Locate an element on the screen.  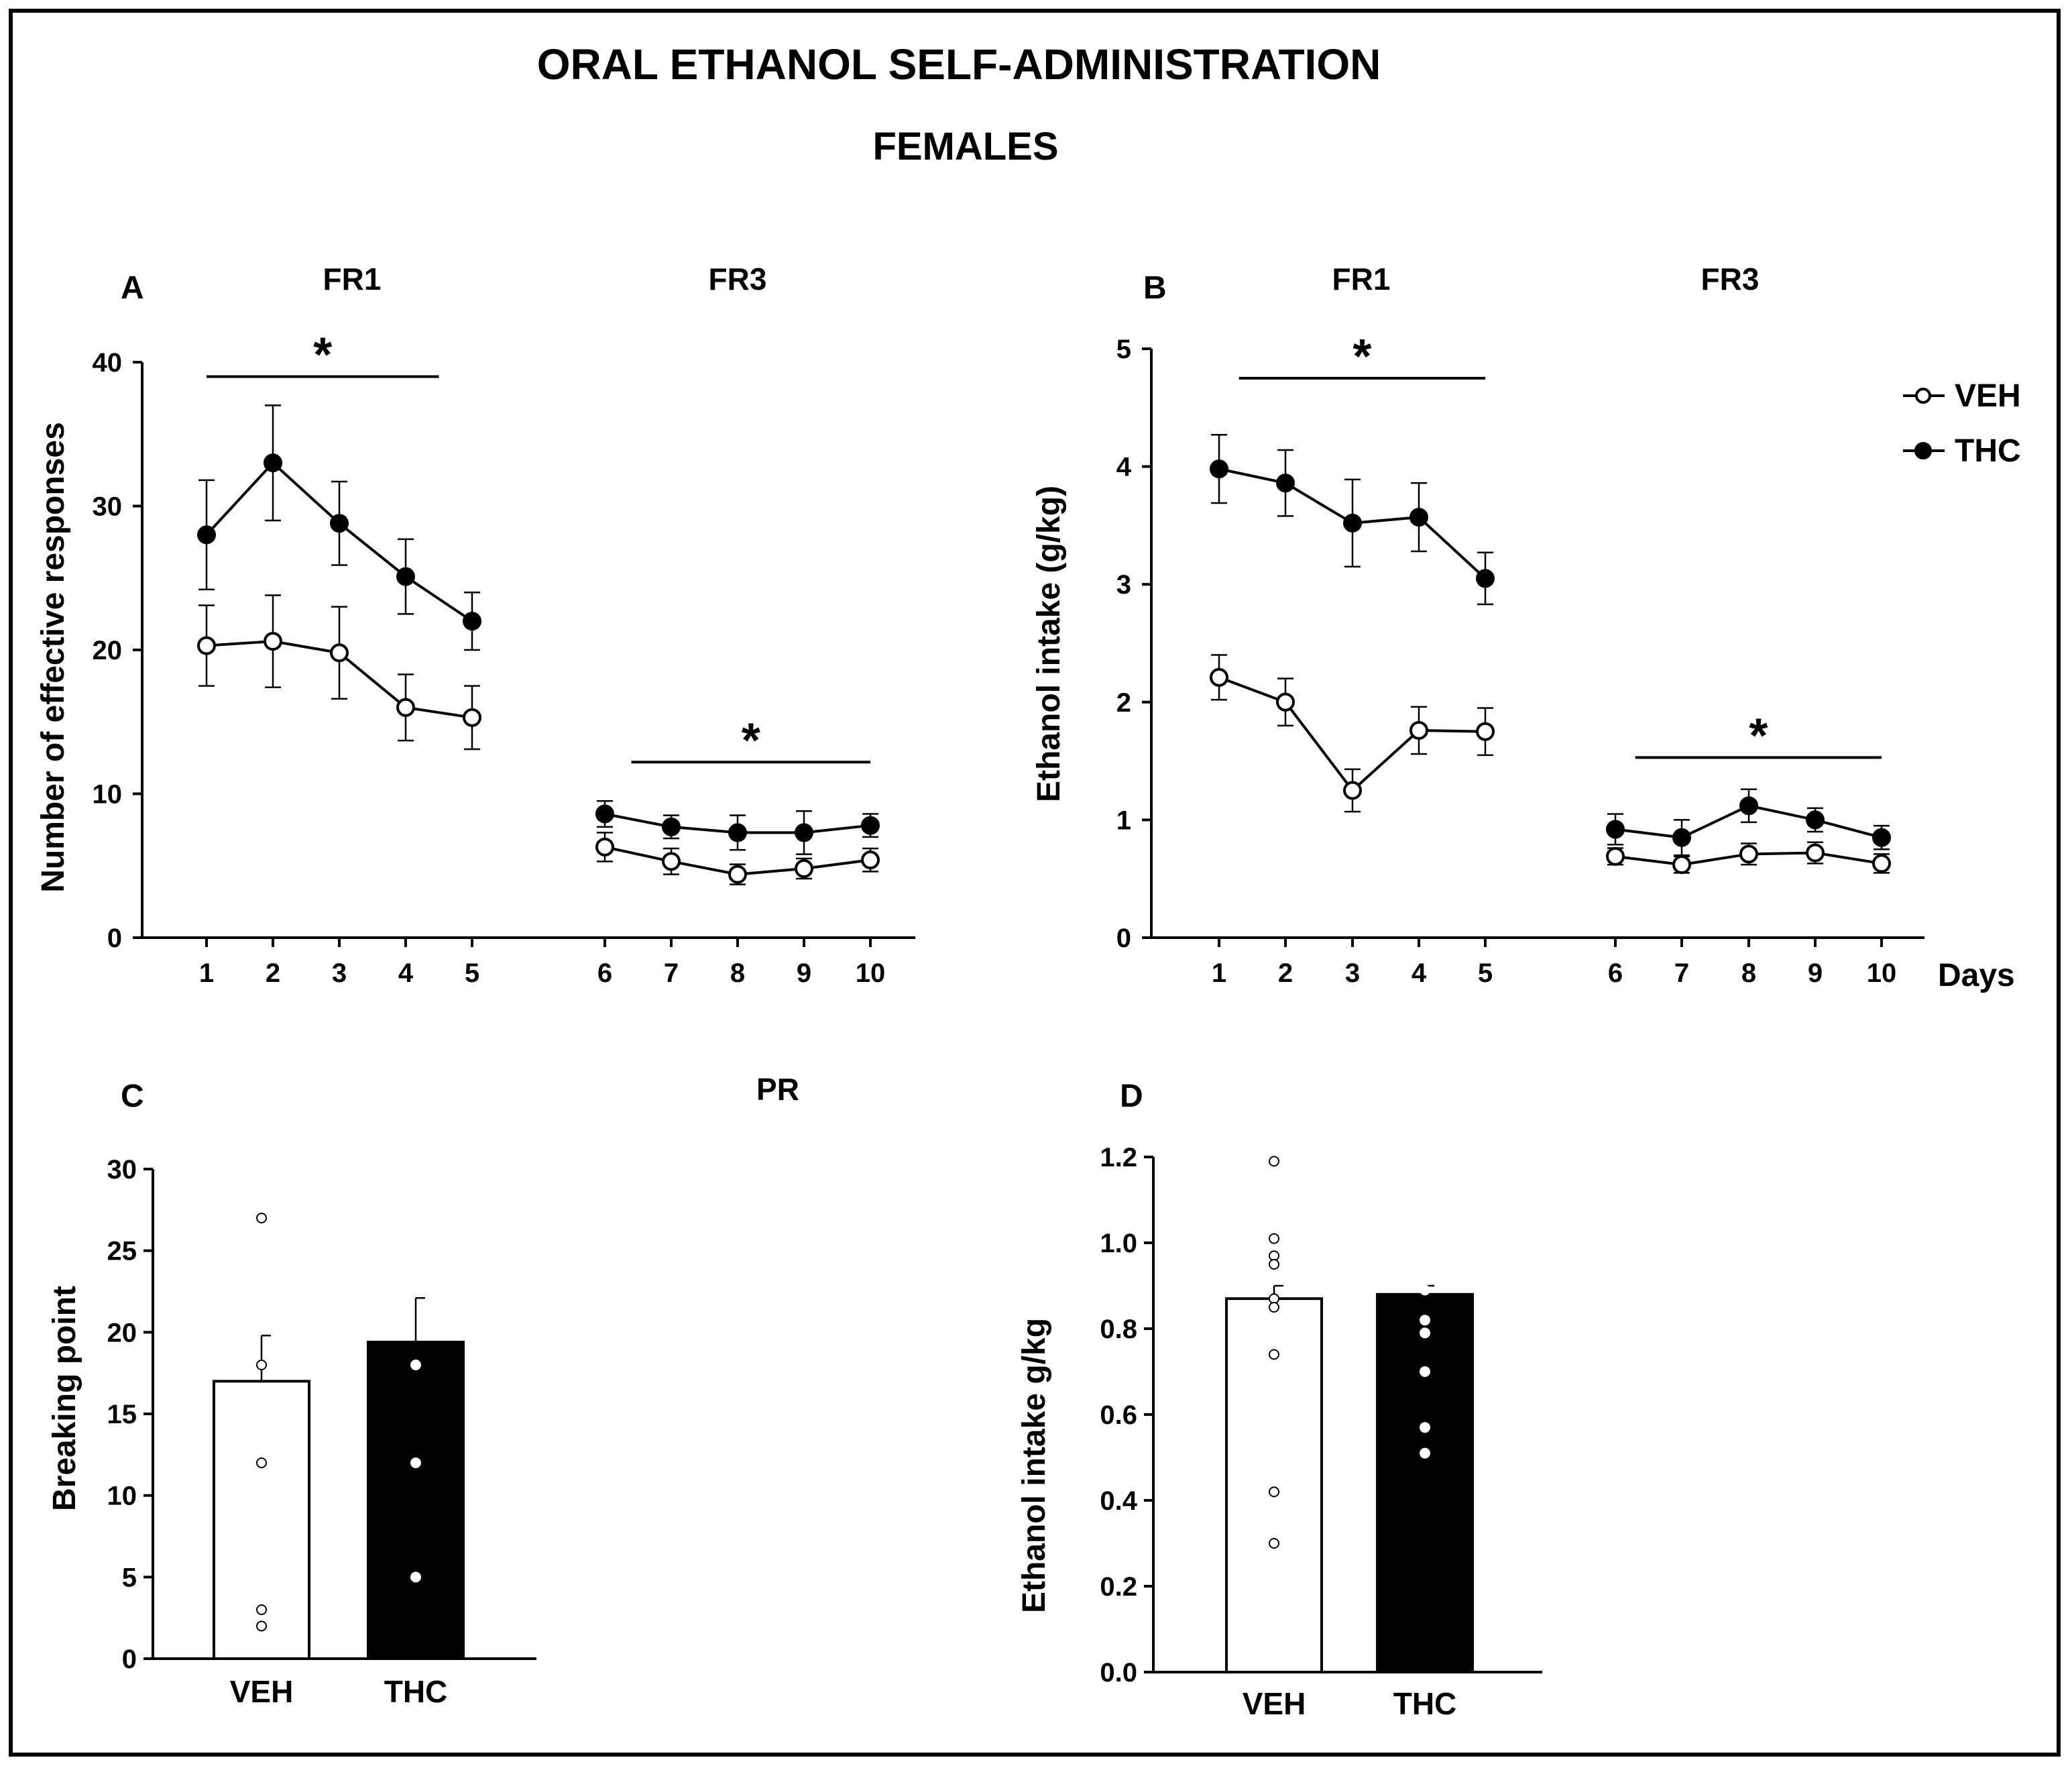
panel-b-x-tick-label: 3 is located at coordinates (1352, 973).